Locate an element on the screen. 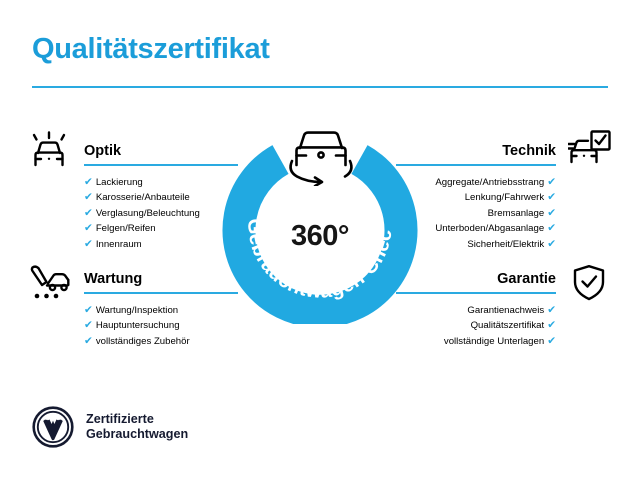 This screenshot has width=640, height=480. list-item: Garantienachweis ✔ is located at coordinates (476, 310).